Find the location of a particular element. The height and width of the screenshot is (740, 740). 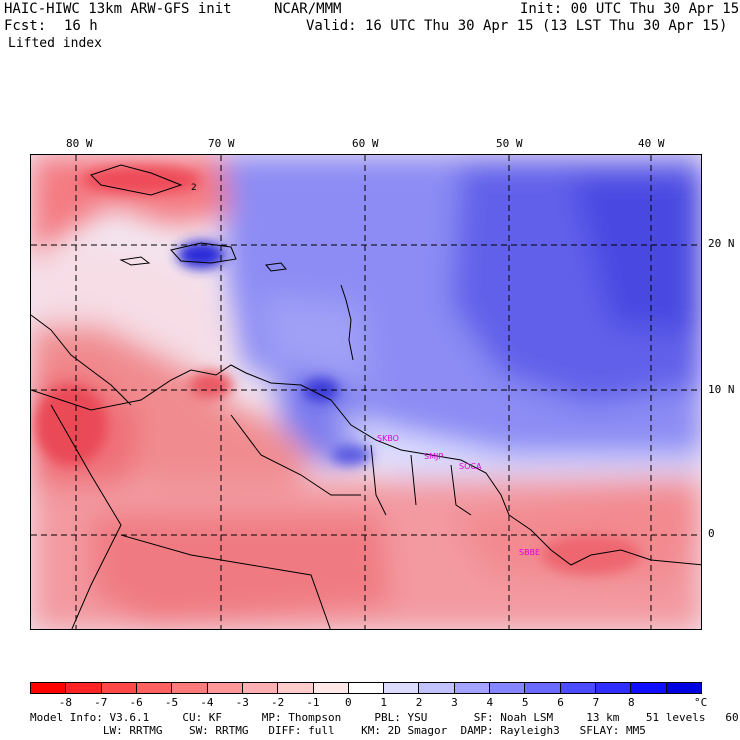

lon-tick-40w: 40 W is located at coordinates (651, 143).